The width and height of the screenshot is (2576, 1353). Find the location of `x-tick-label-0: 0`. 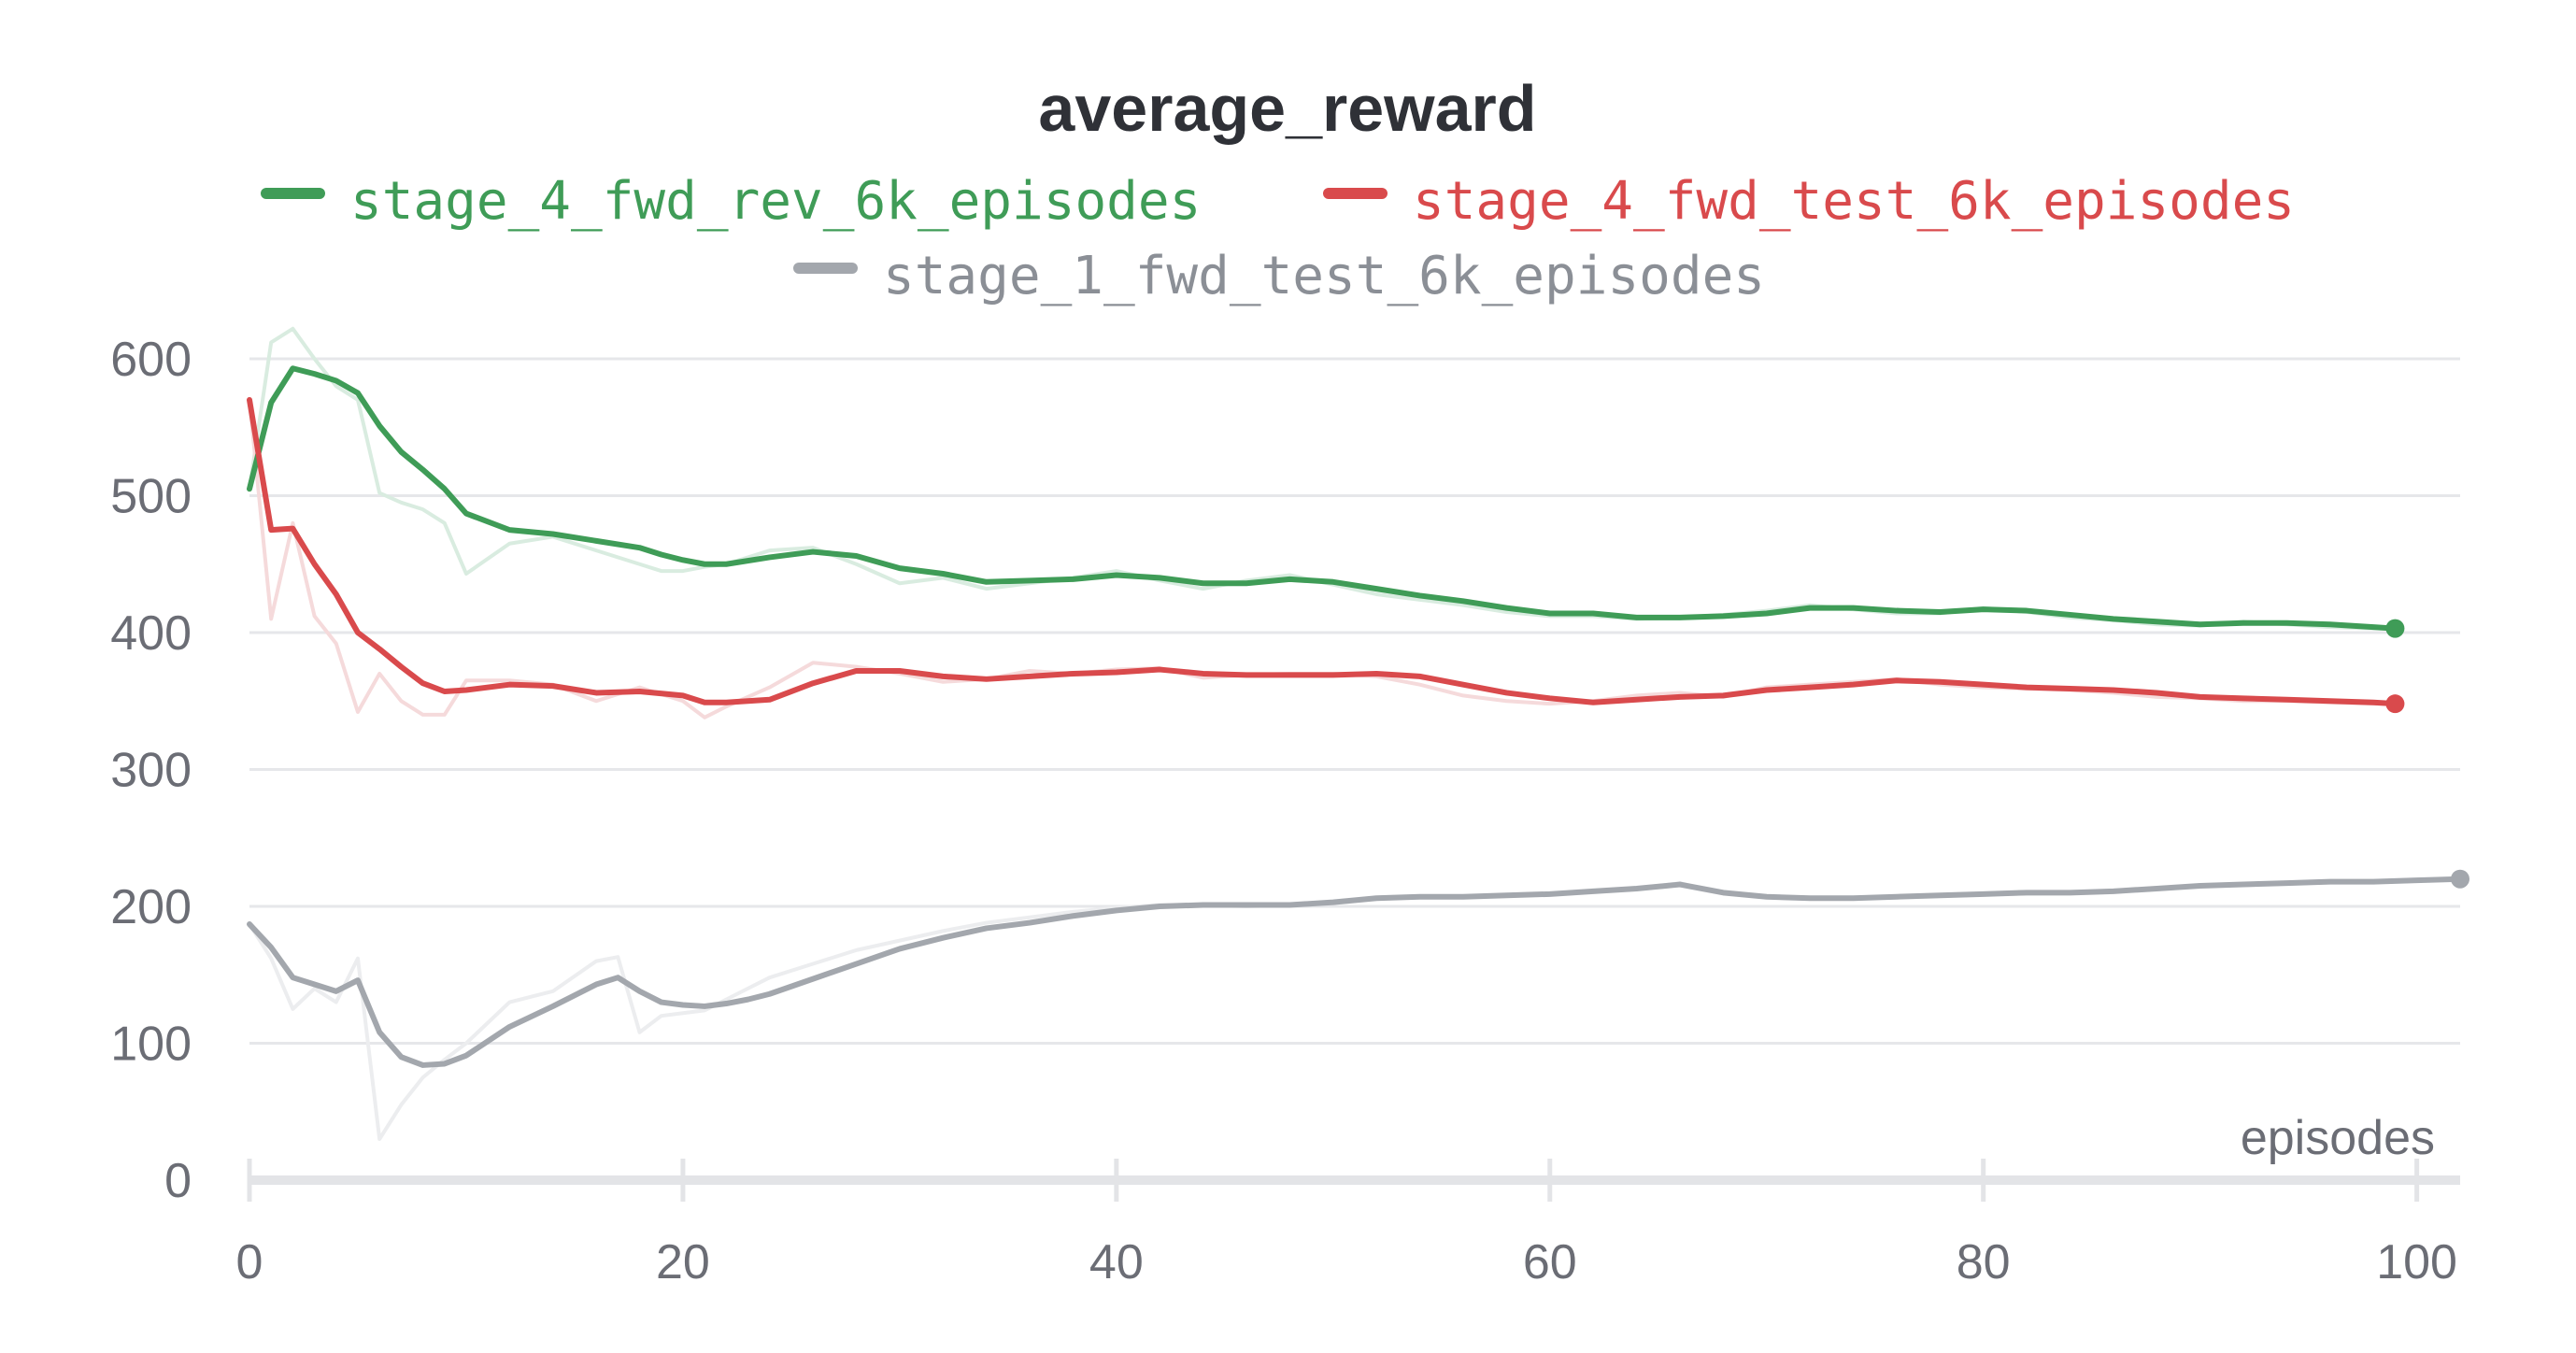

x-tick-label-0: 0 is located at coordinates (250, 1262).